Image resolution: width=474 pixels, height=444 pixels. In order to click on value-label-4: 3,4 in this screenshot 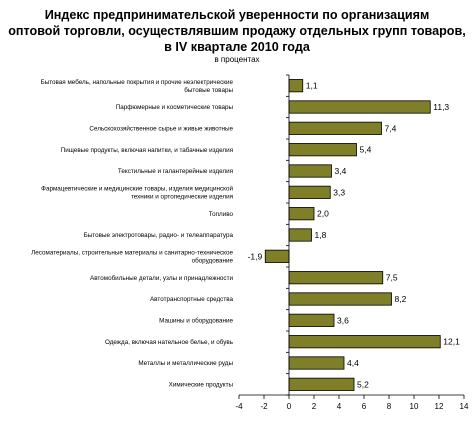, I will do `click(341, 171)`.